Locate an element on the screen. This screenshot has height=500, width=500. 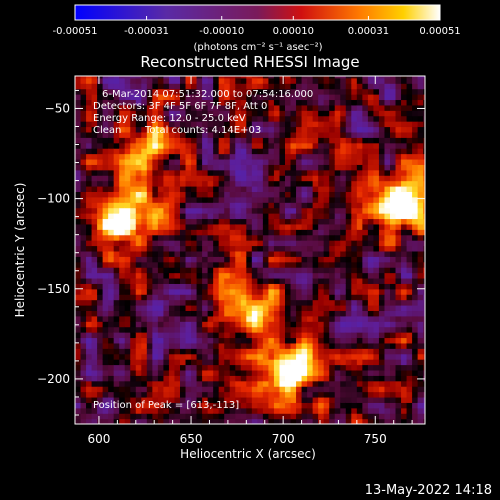
annotation-peak-position: Position of Peak = [613,-113] is located at coordinates (166, 405).